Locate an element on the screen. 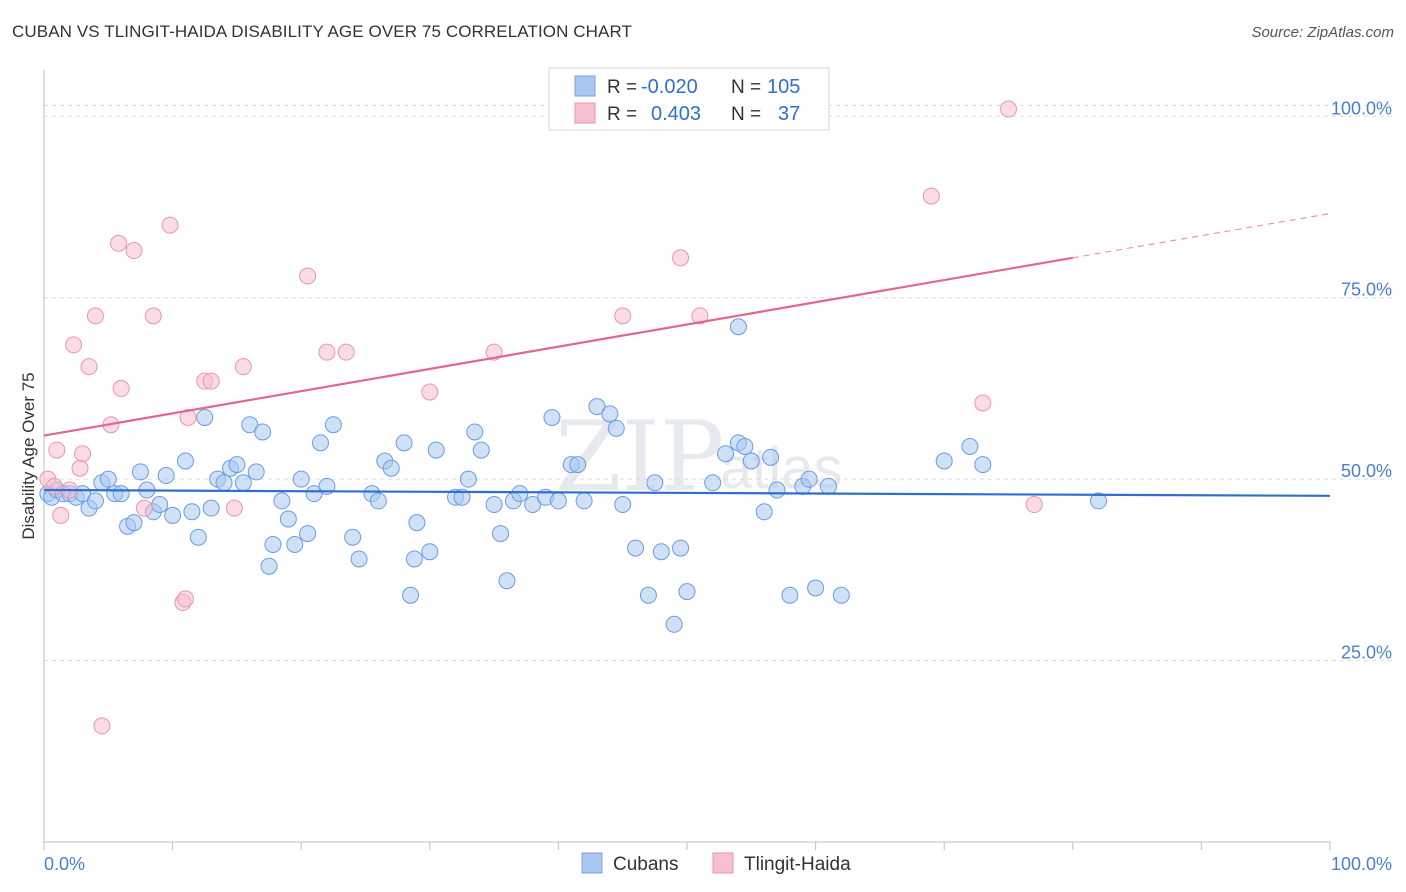 This screenshot has height=892, width=1406. legend-n-value-1: 105 is located at coordinates (783, 87).